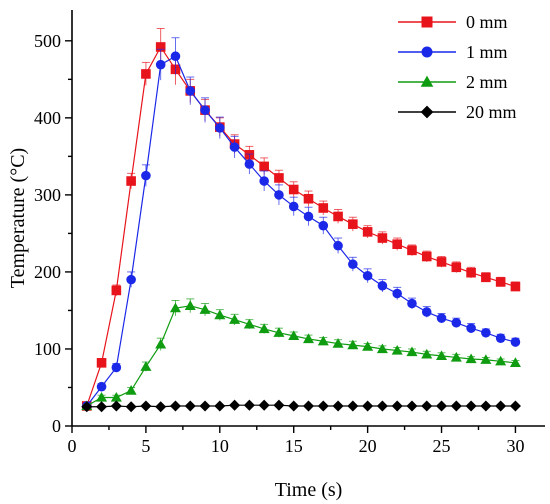 The height and width of the screenshot is (504, 550). I want to click on x-tick-label: 5, so click(145, 446).